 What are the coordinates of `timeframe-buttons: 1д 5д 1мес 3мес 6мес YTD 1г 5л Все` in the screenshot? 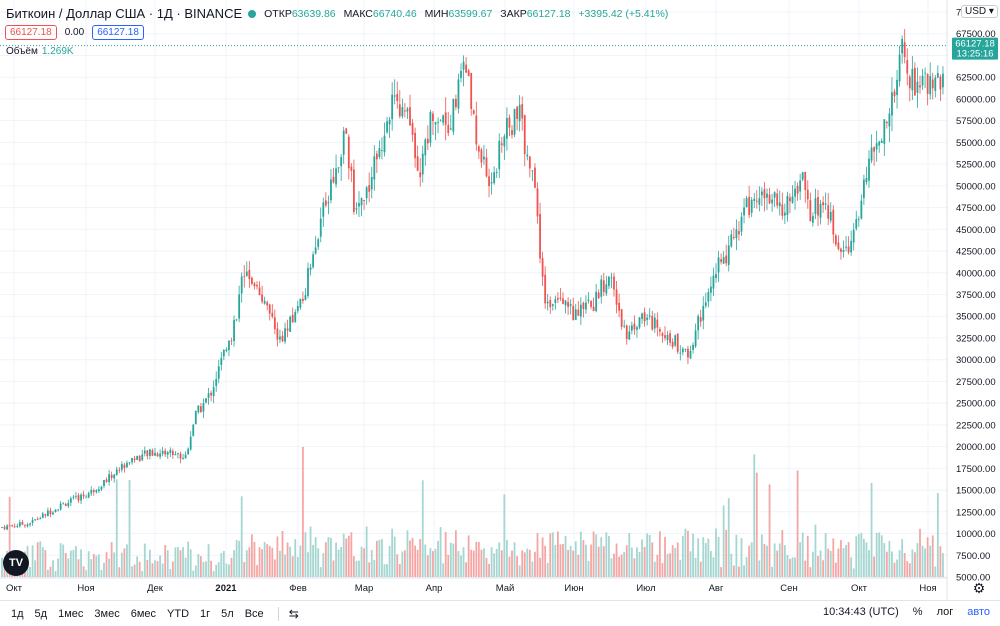 It's located at (132, 614).